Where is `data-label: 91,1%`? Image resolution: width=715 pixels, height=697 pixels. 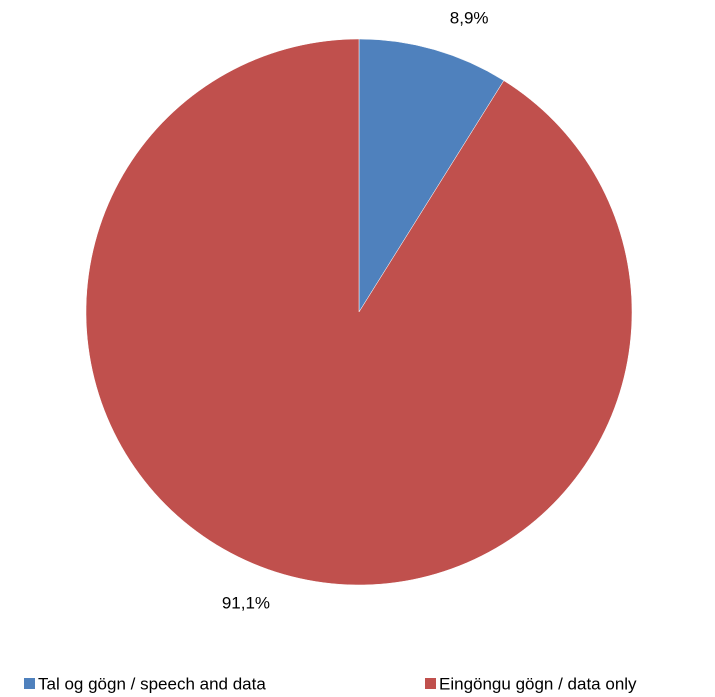 data-label: 91,1% is located at coordinates (246, 602).